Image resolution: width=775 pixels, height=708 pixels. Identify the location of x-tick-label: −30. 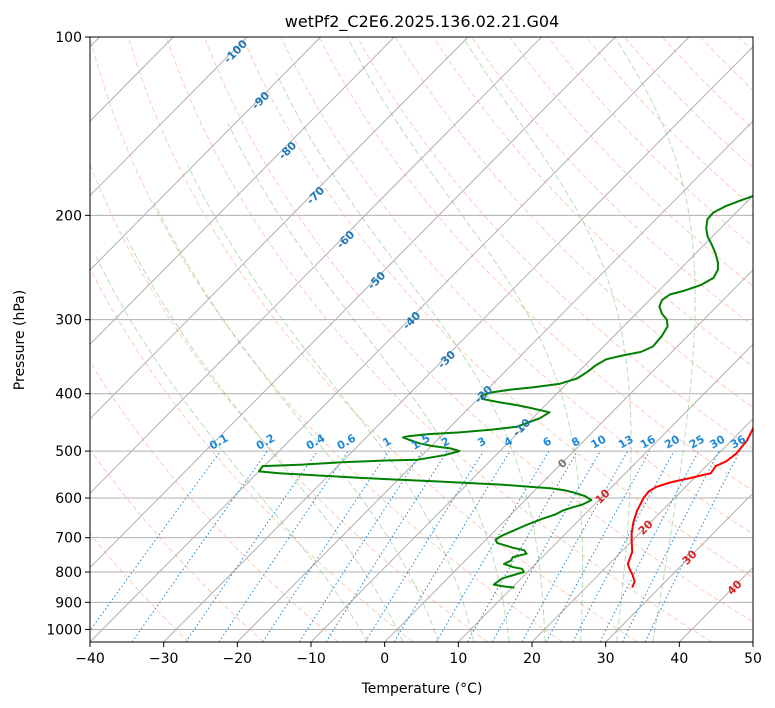
(164, 659).